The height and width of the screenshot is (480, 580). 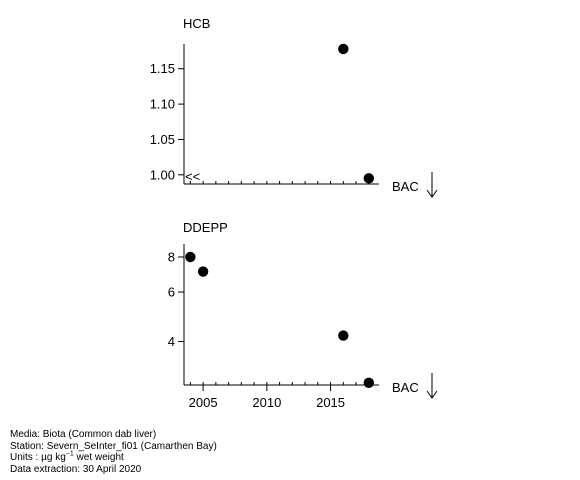 I want to click on ddepp-y-tick-label: 6, so click(x=171, y=292).